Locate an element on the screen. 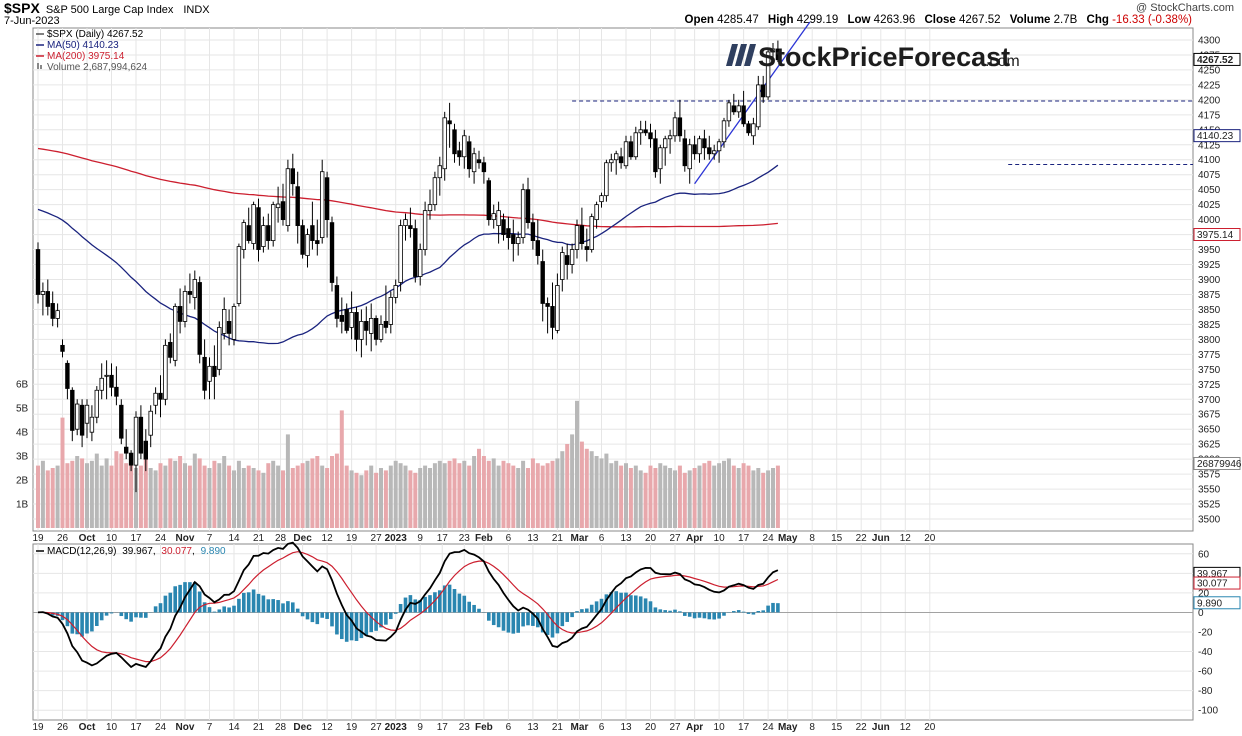  x-tick-label: 10 is located at coordinates (112, 727).